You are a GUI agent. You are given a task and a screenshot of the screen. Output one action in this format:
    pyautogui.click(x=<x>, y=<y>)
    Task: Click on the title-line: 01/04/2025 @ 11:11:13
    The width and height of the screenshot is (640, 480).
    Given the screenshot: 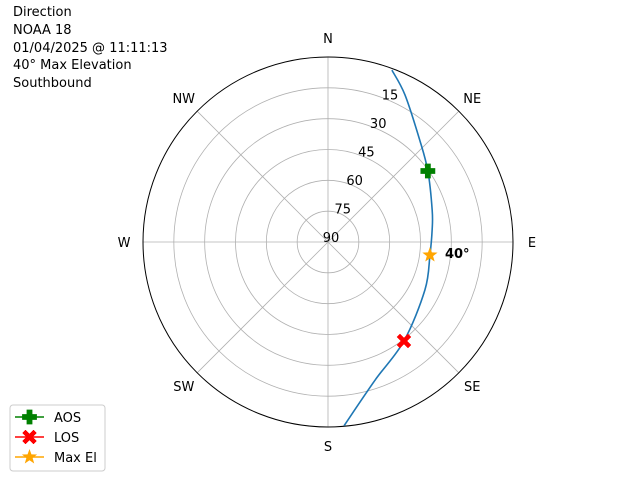 What is the action you would take?
    pyautogui.click(x=90, y=48)
    